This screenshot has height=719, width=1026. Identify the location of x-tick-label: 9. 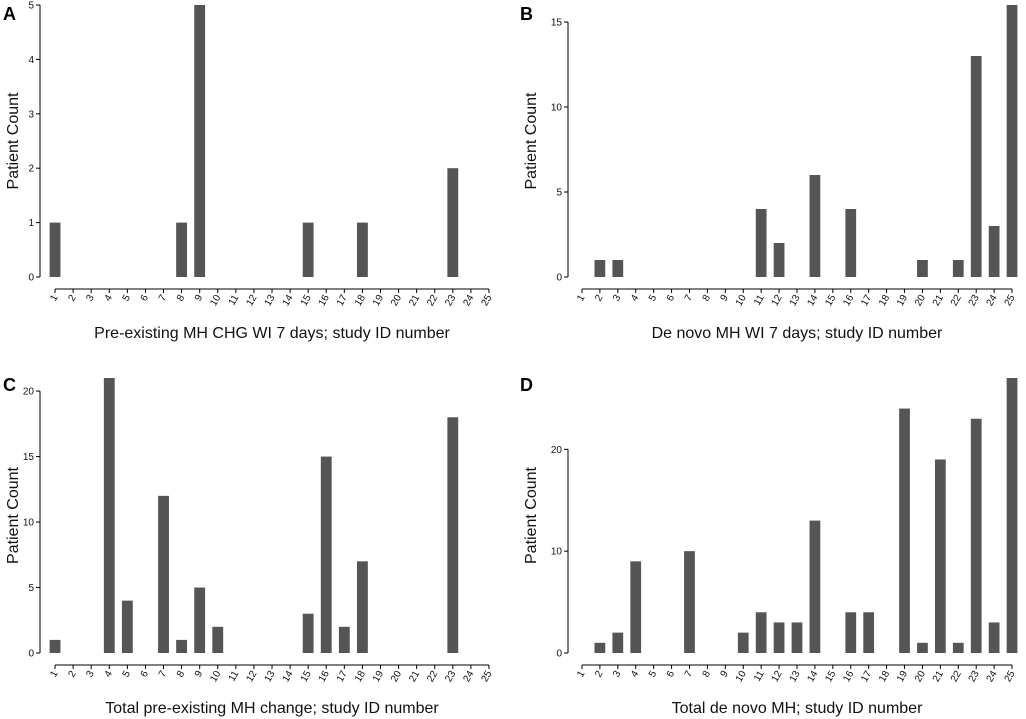
(725, 674).